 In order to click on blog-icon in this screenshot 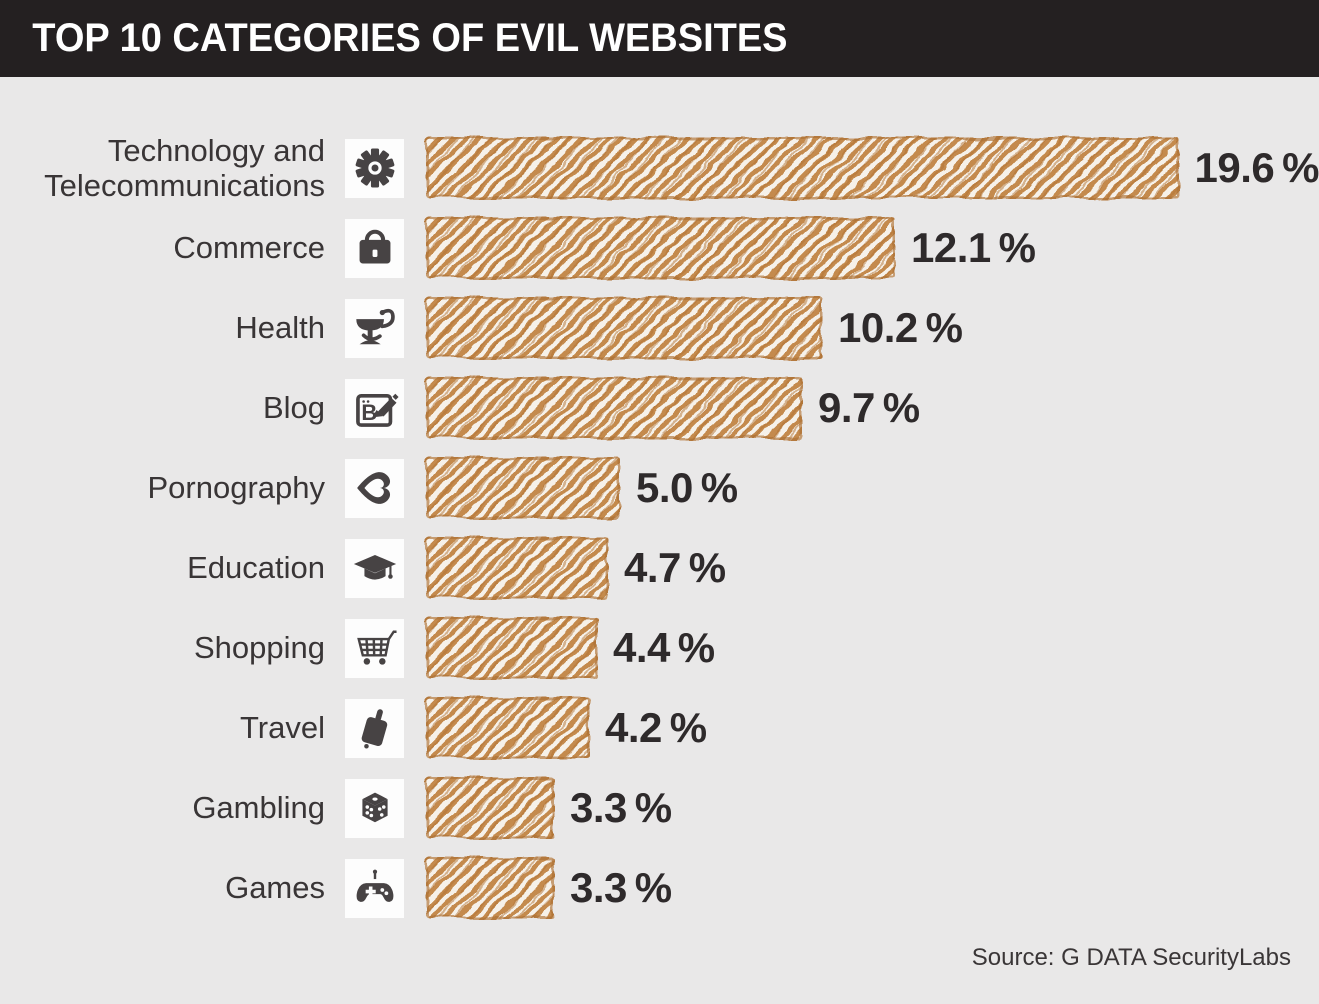, I will do `click(375, 408)`.